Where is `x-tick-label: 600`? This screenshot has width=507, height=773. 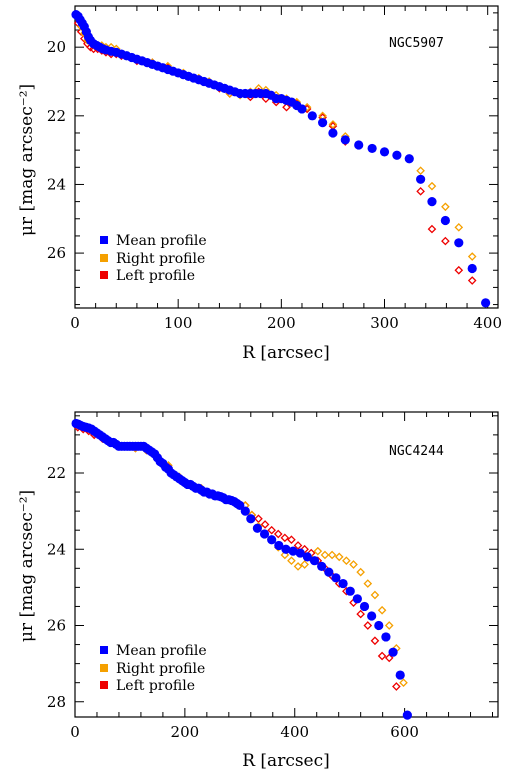 x-tick-label: 600 is located at coordinates (404, 732).